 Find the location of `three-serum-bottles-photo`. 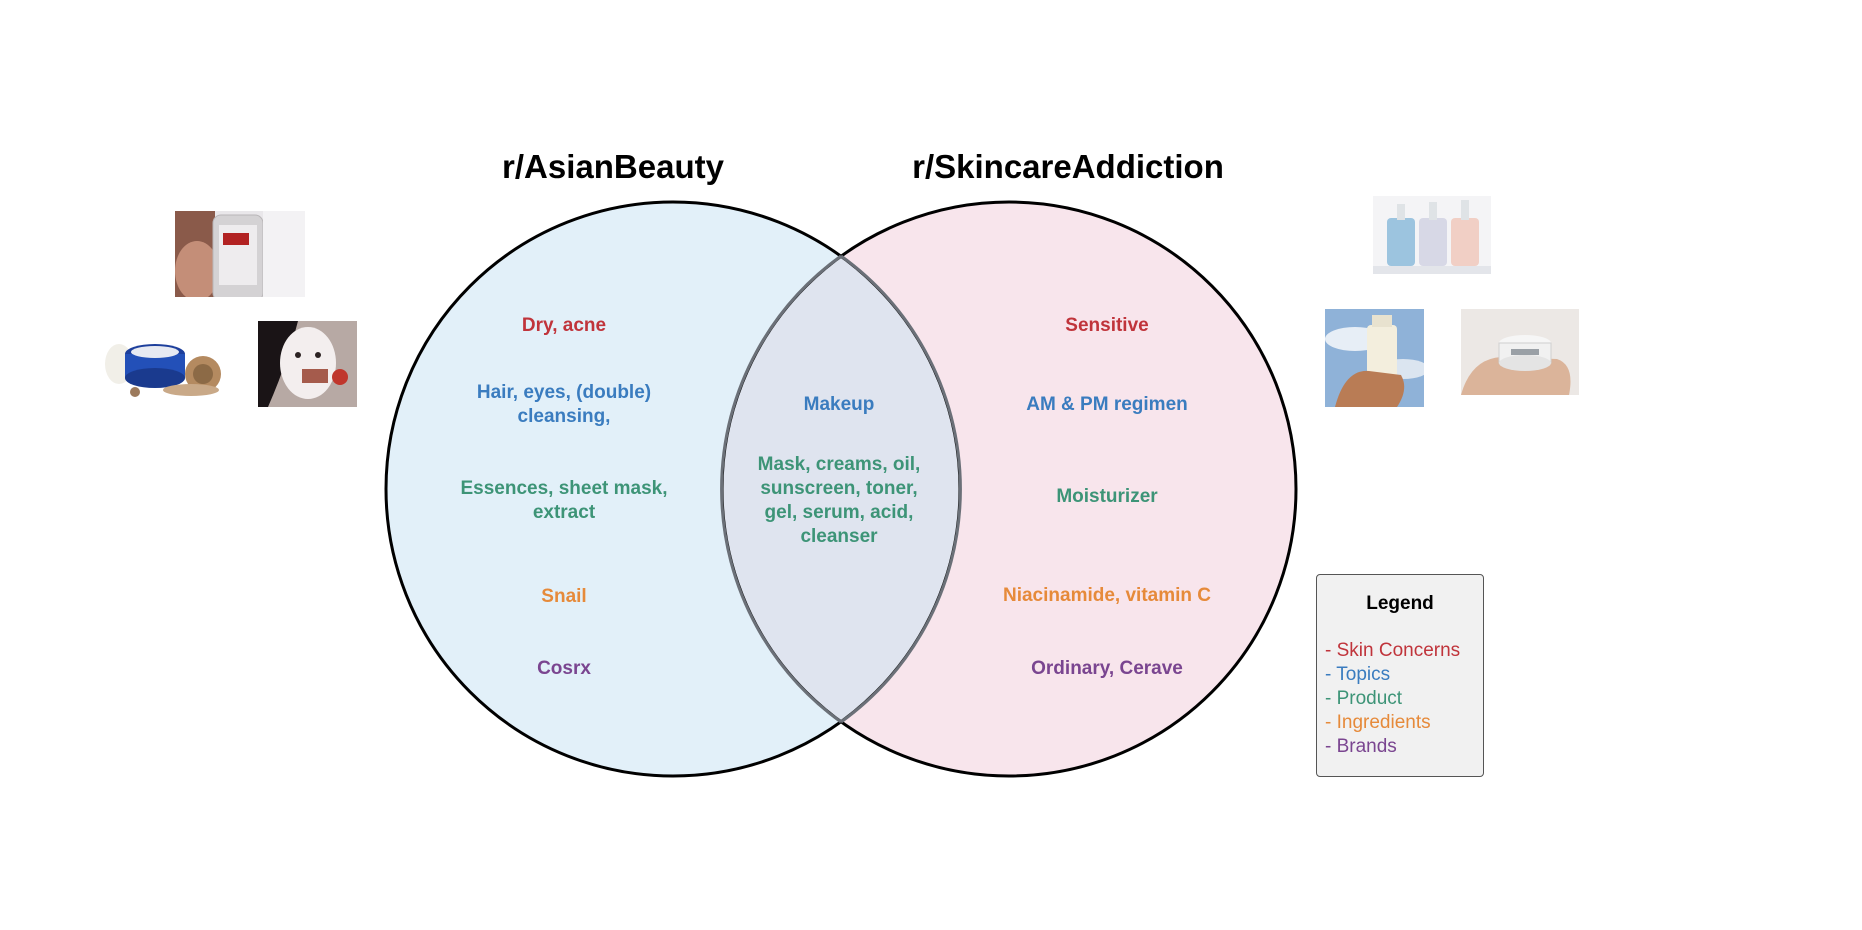

three-serum-bottles-photo is located at coordinates (1432, 235).